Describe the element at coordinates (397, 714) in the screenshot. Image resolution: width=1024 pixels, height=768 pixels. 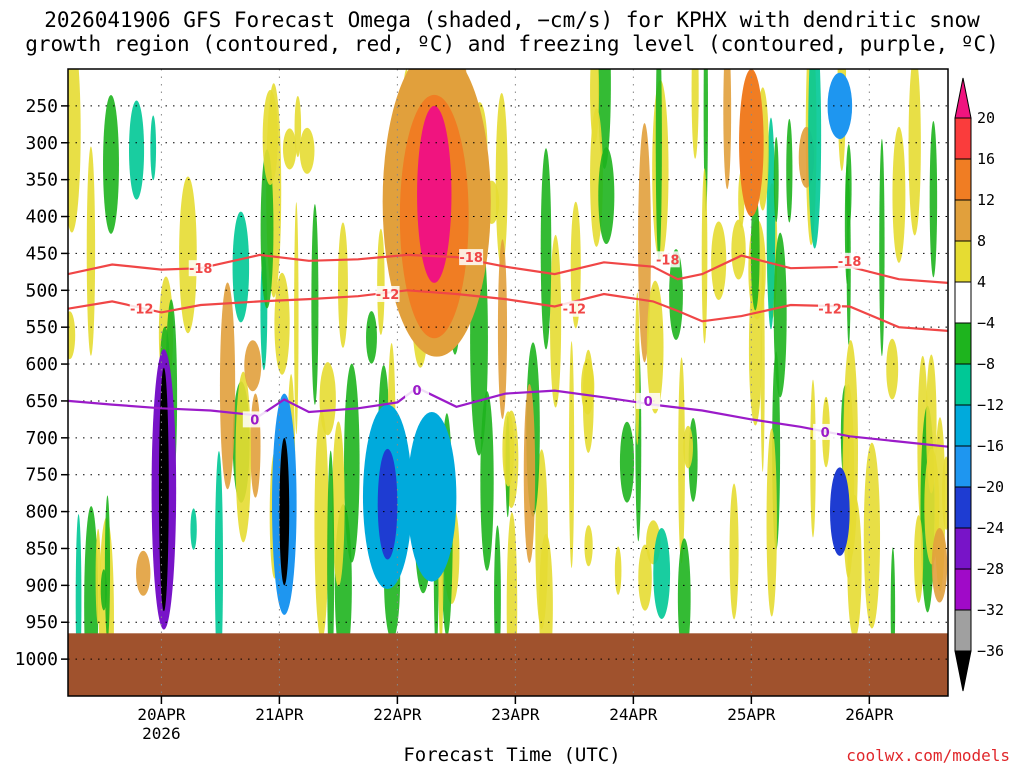
I see `x-tick-label: 22APR` at that location.